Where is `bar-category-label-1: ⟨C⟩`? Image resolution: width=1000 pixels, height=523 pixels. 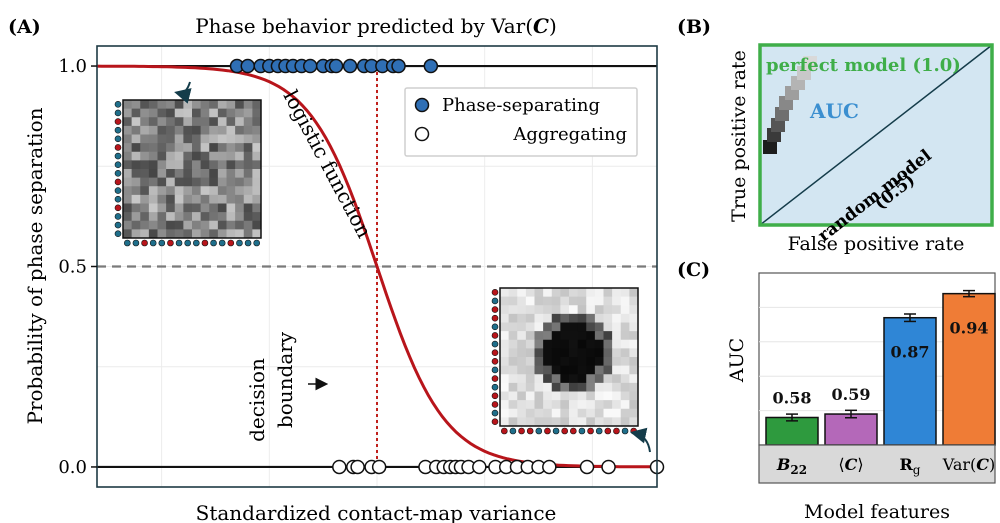
bar-category-label-1: ⟨C⟩ is located at coordinates (850, 464).